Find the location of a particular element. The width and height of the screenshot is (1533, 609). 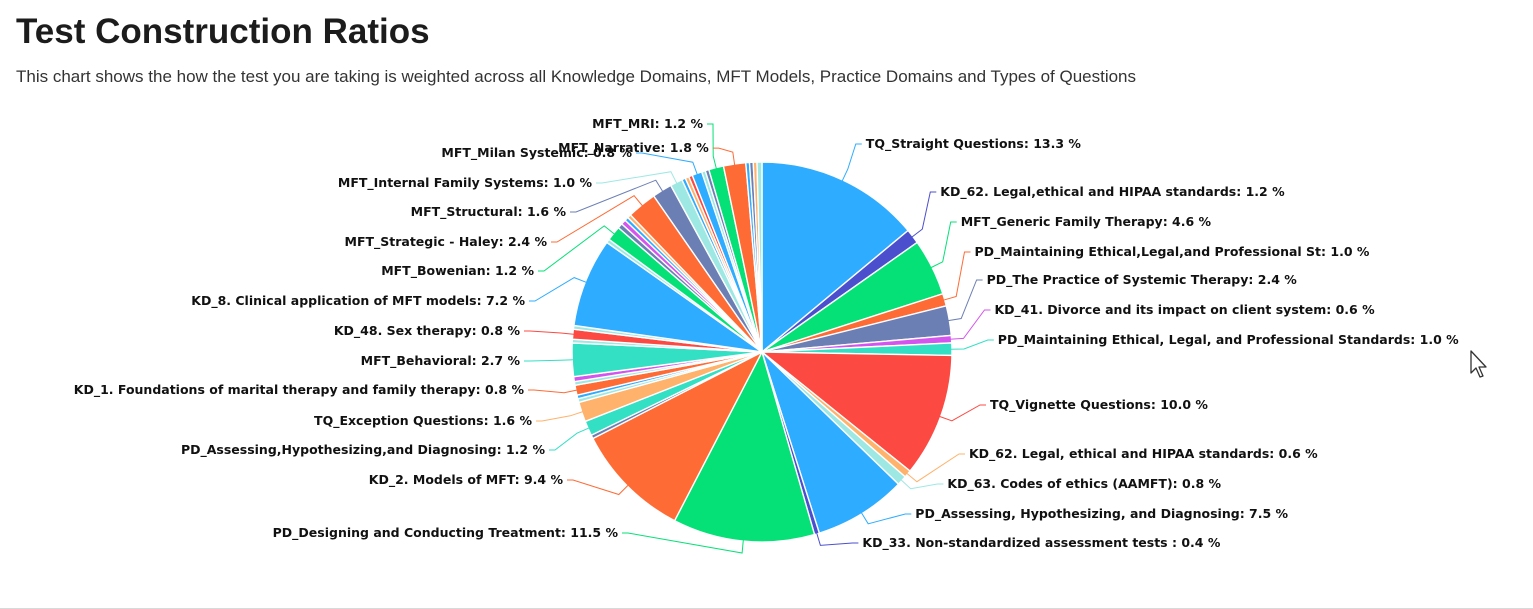

pie-slice-label: MFT_Bowenian: 1.2 % is located at coordinates (457, 271).